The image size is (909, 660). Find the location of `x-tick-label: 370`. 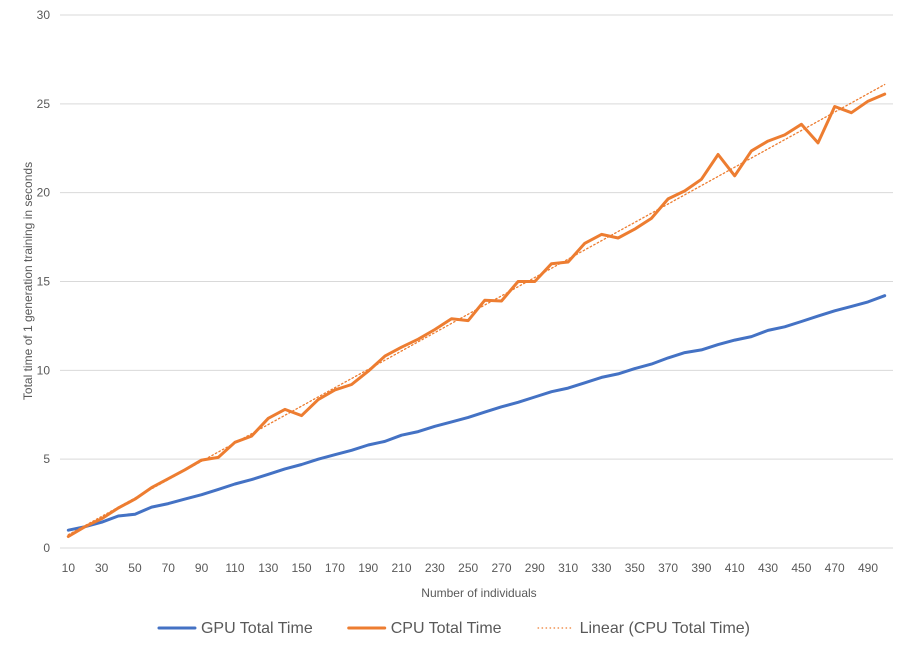

x-tick-label: 370 is located at coordinates (668, 568).